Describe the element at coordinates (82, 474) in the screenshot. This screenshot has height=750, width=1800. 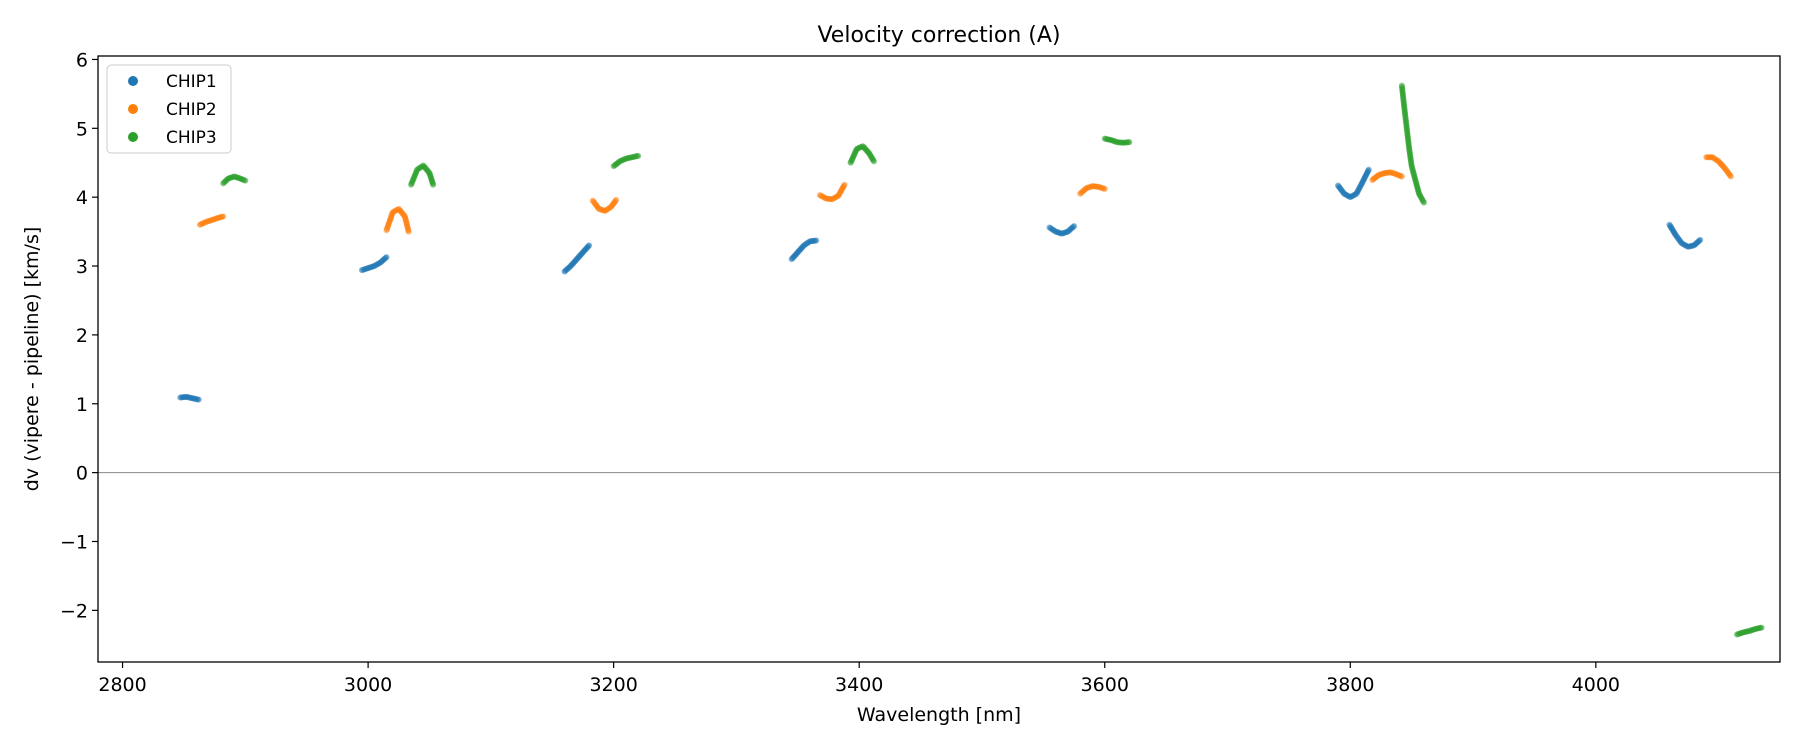
I see `y-tick-label: 0` at that location.